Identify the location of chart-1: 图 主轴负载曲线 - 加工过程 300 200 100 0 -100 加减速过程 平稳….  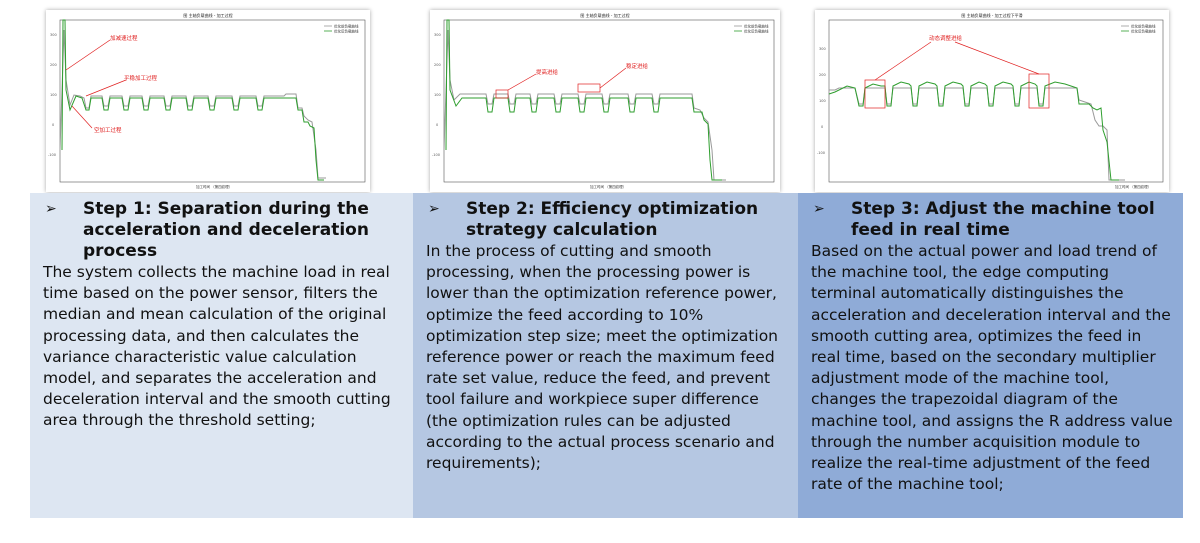
(208, 101).